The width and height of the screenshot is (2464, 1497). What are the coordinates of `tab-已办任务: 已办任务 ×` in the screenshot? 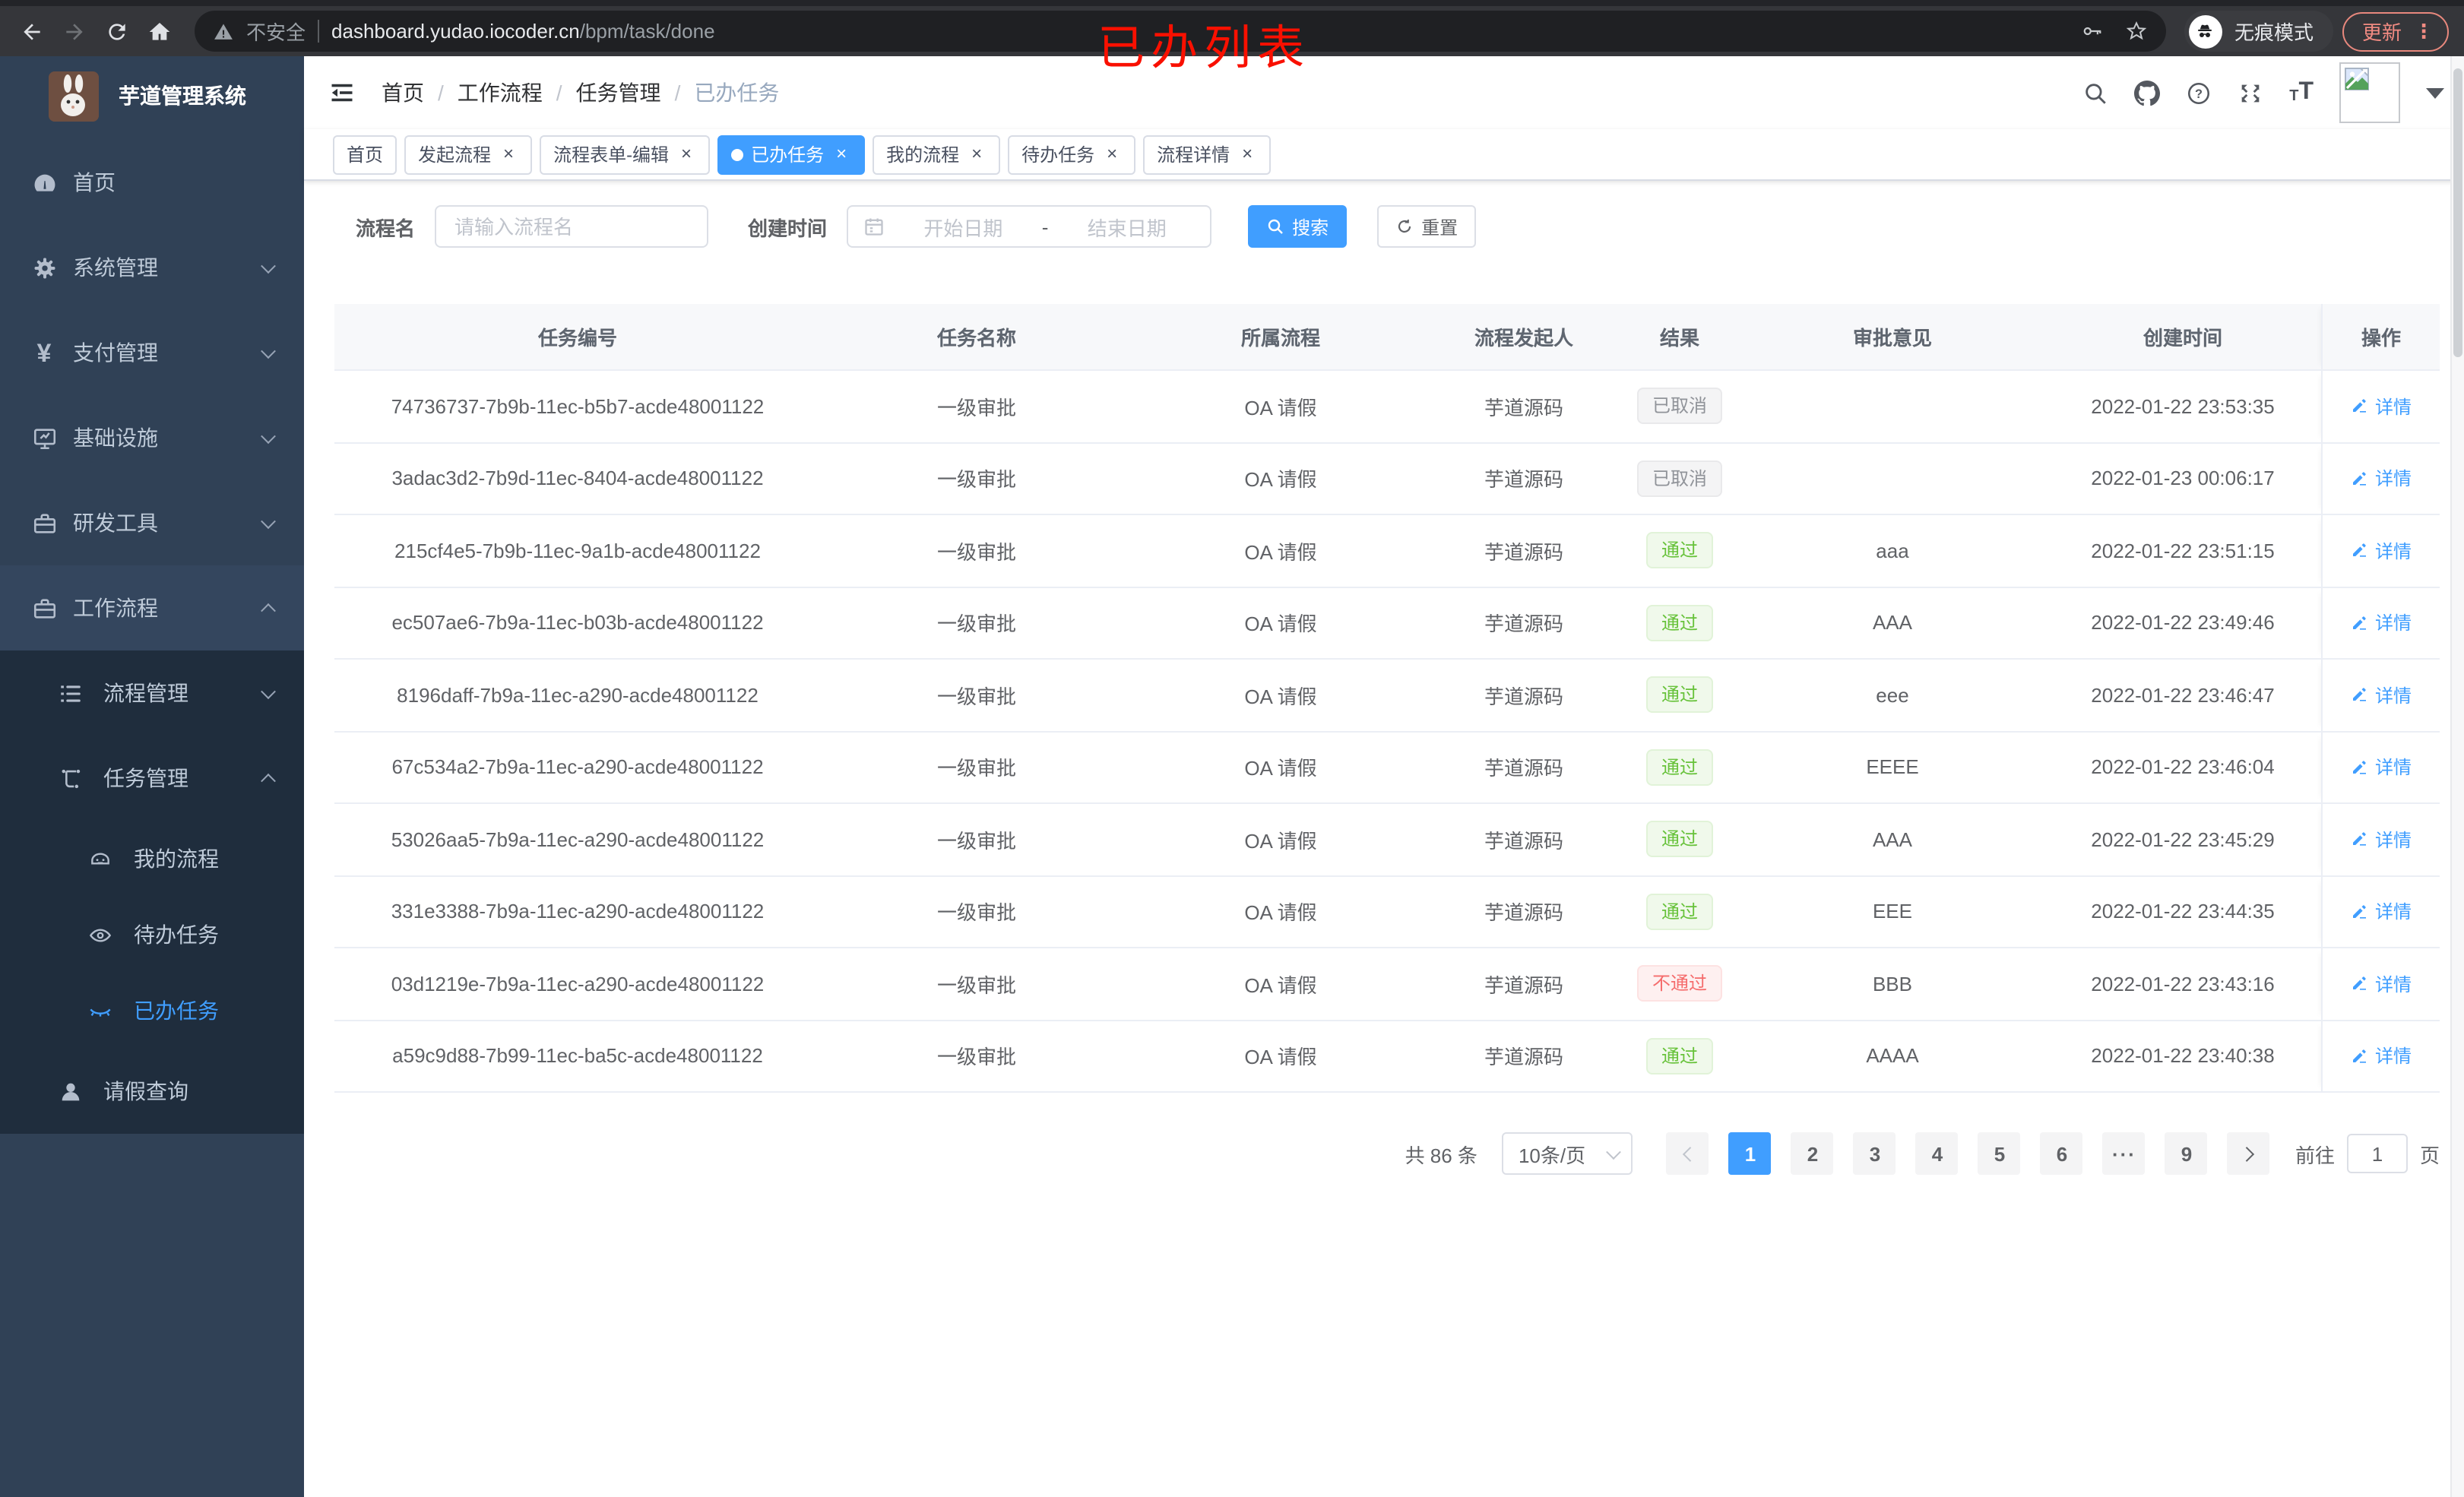 It's located at (791, 154).